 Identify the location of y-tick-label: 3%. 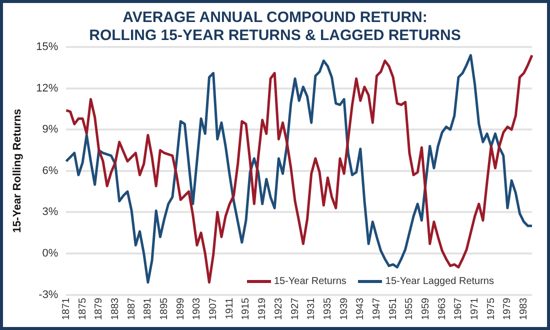
(50, 212).